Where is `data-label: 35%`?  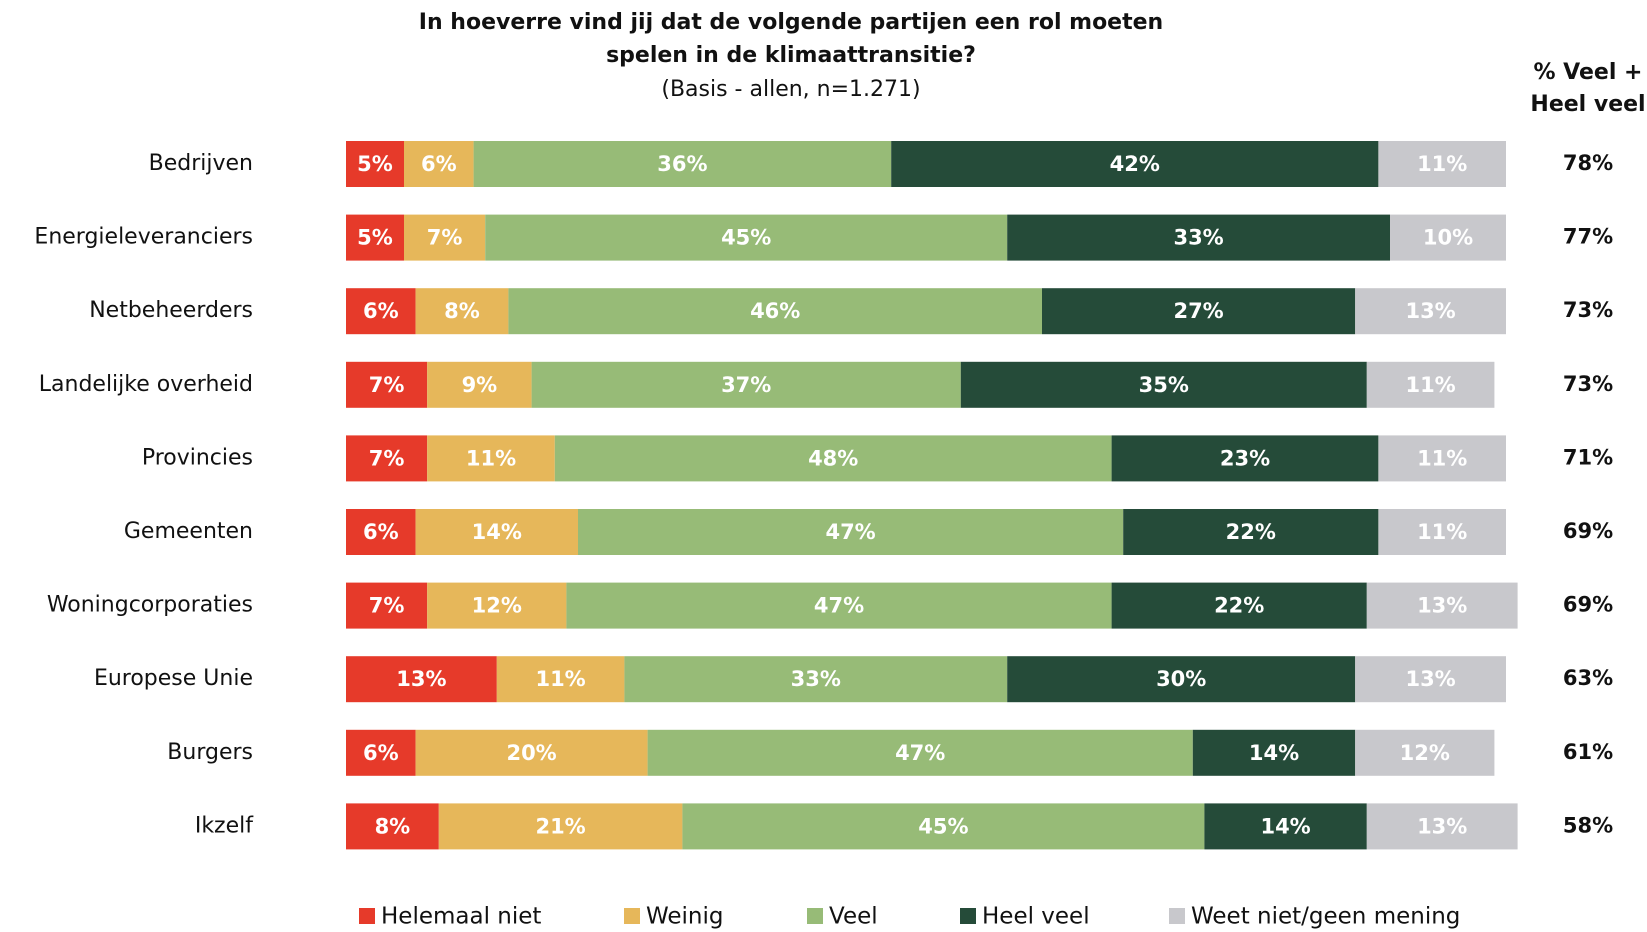
data-label: 35% is located at coordinates (1164, 385).